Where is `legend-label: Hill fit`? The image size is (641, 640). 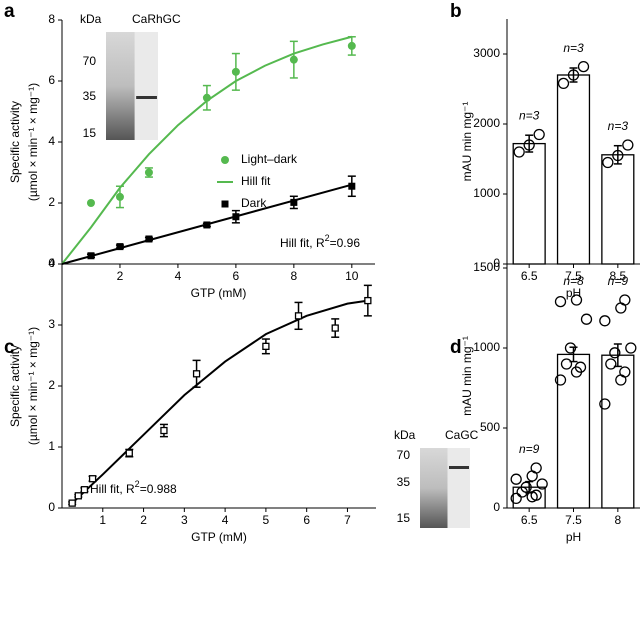
legend-label: Hill fit is located at coordinates (256, 181).